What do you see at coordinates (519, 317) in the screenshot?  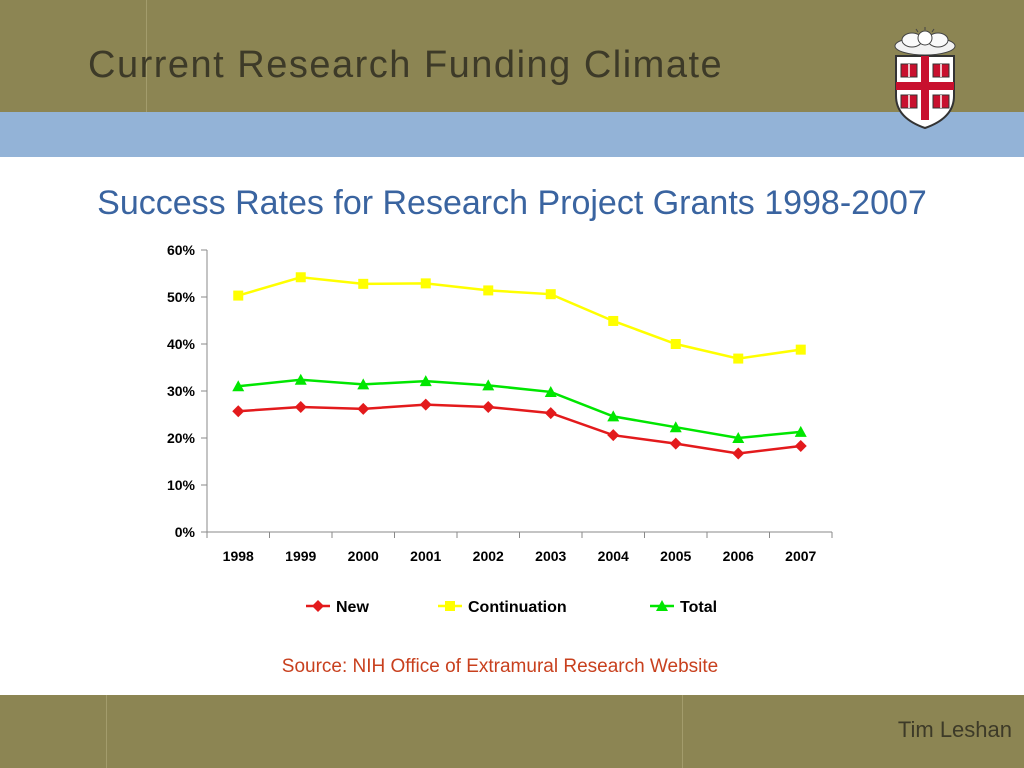 I see `series-line-continuation` at bounding box center [519, 317].